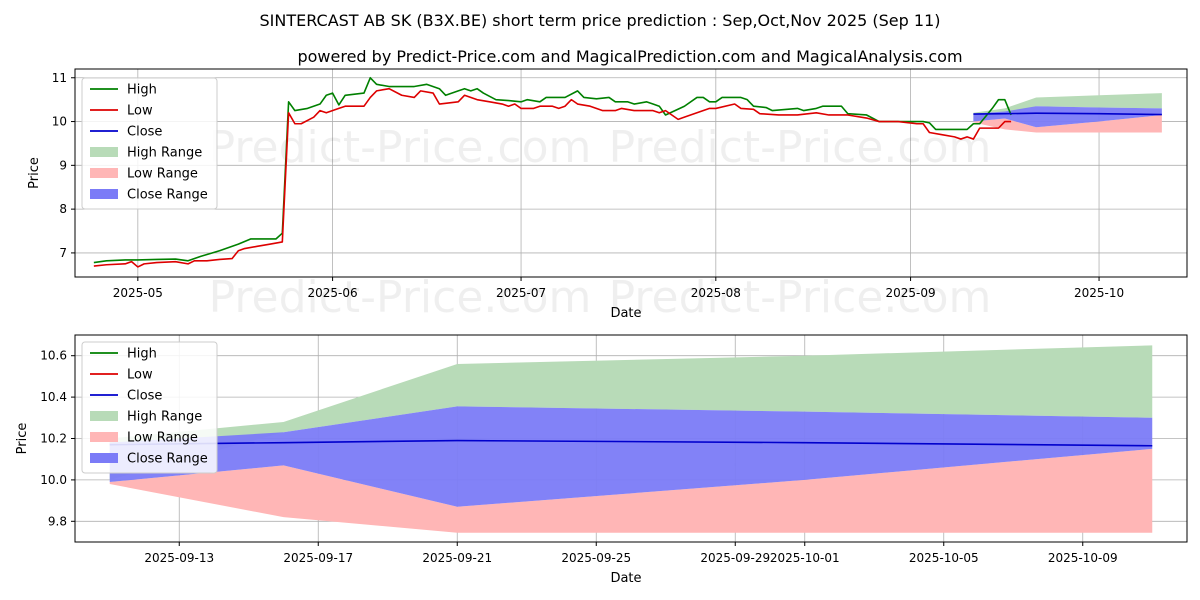  I want to click on x-tick-label: 2025-07, so click(521, 293).